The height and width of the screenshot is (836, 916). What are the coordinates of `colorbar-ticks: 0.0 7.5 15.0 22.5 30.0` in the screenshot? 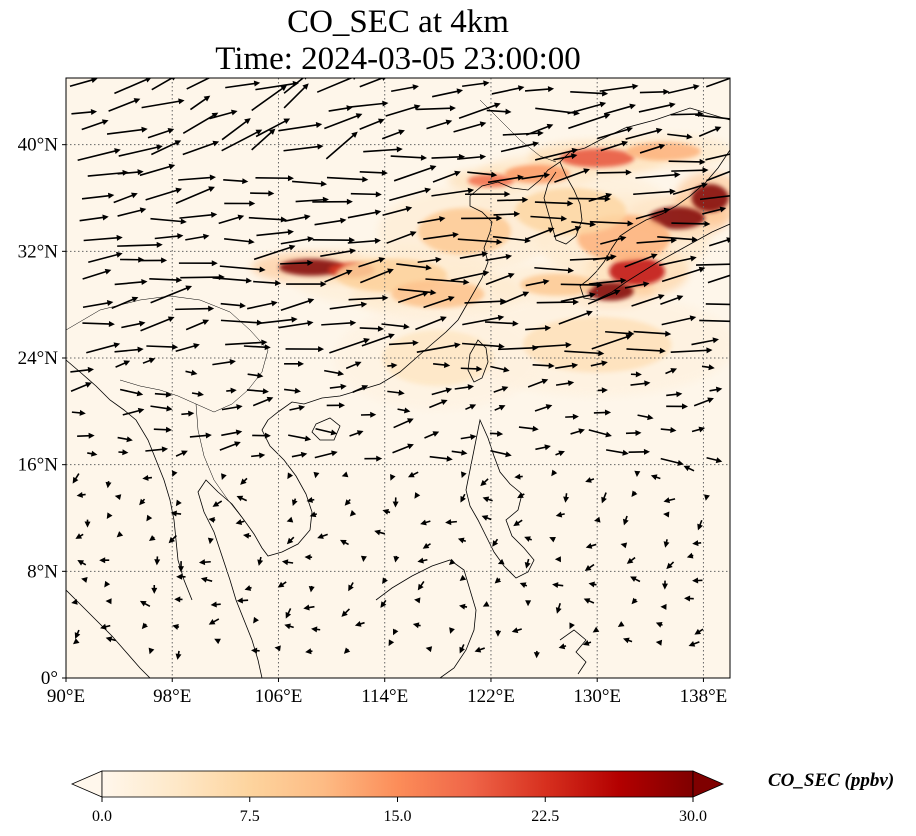 It's located at (399, 811).